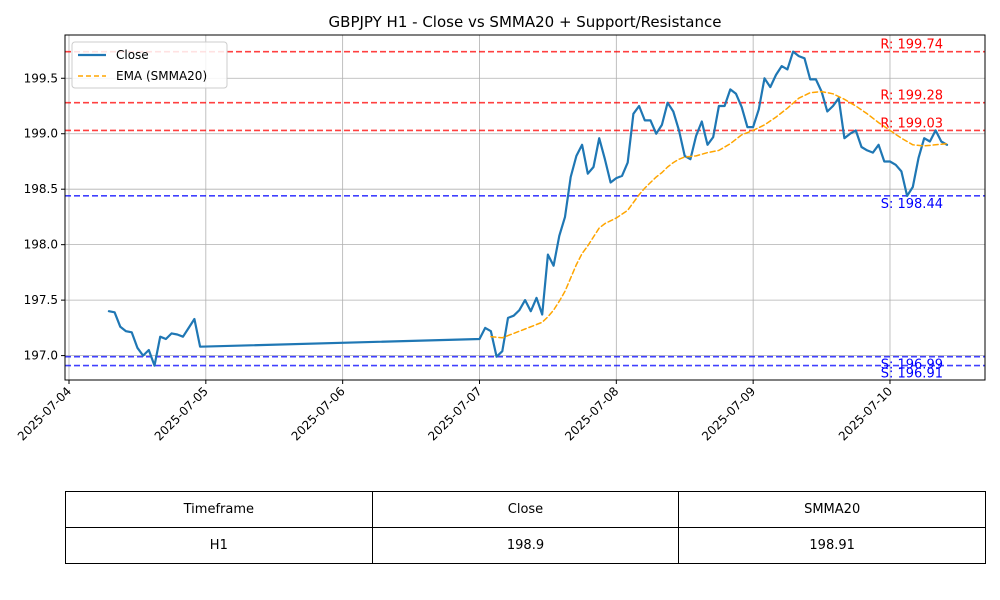 Image resolution: width=1000 pixels, height=600 pixels. What do you see at coordinates (591, 413) in the screenshot?
I see `x-tick-label: 2025-07-08` at bounding box center [591, 413].